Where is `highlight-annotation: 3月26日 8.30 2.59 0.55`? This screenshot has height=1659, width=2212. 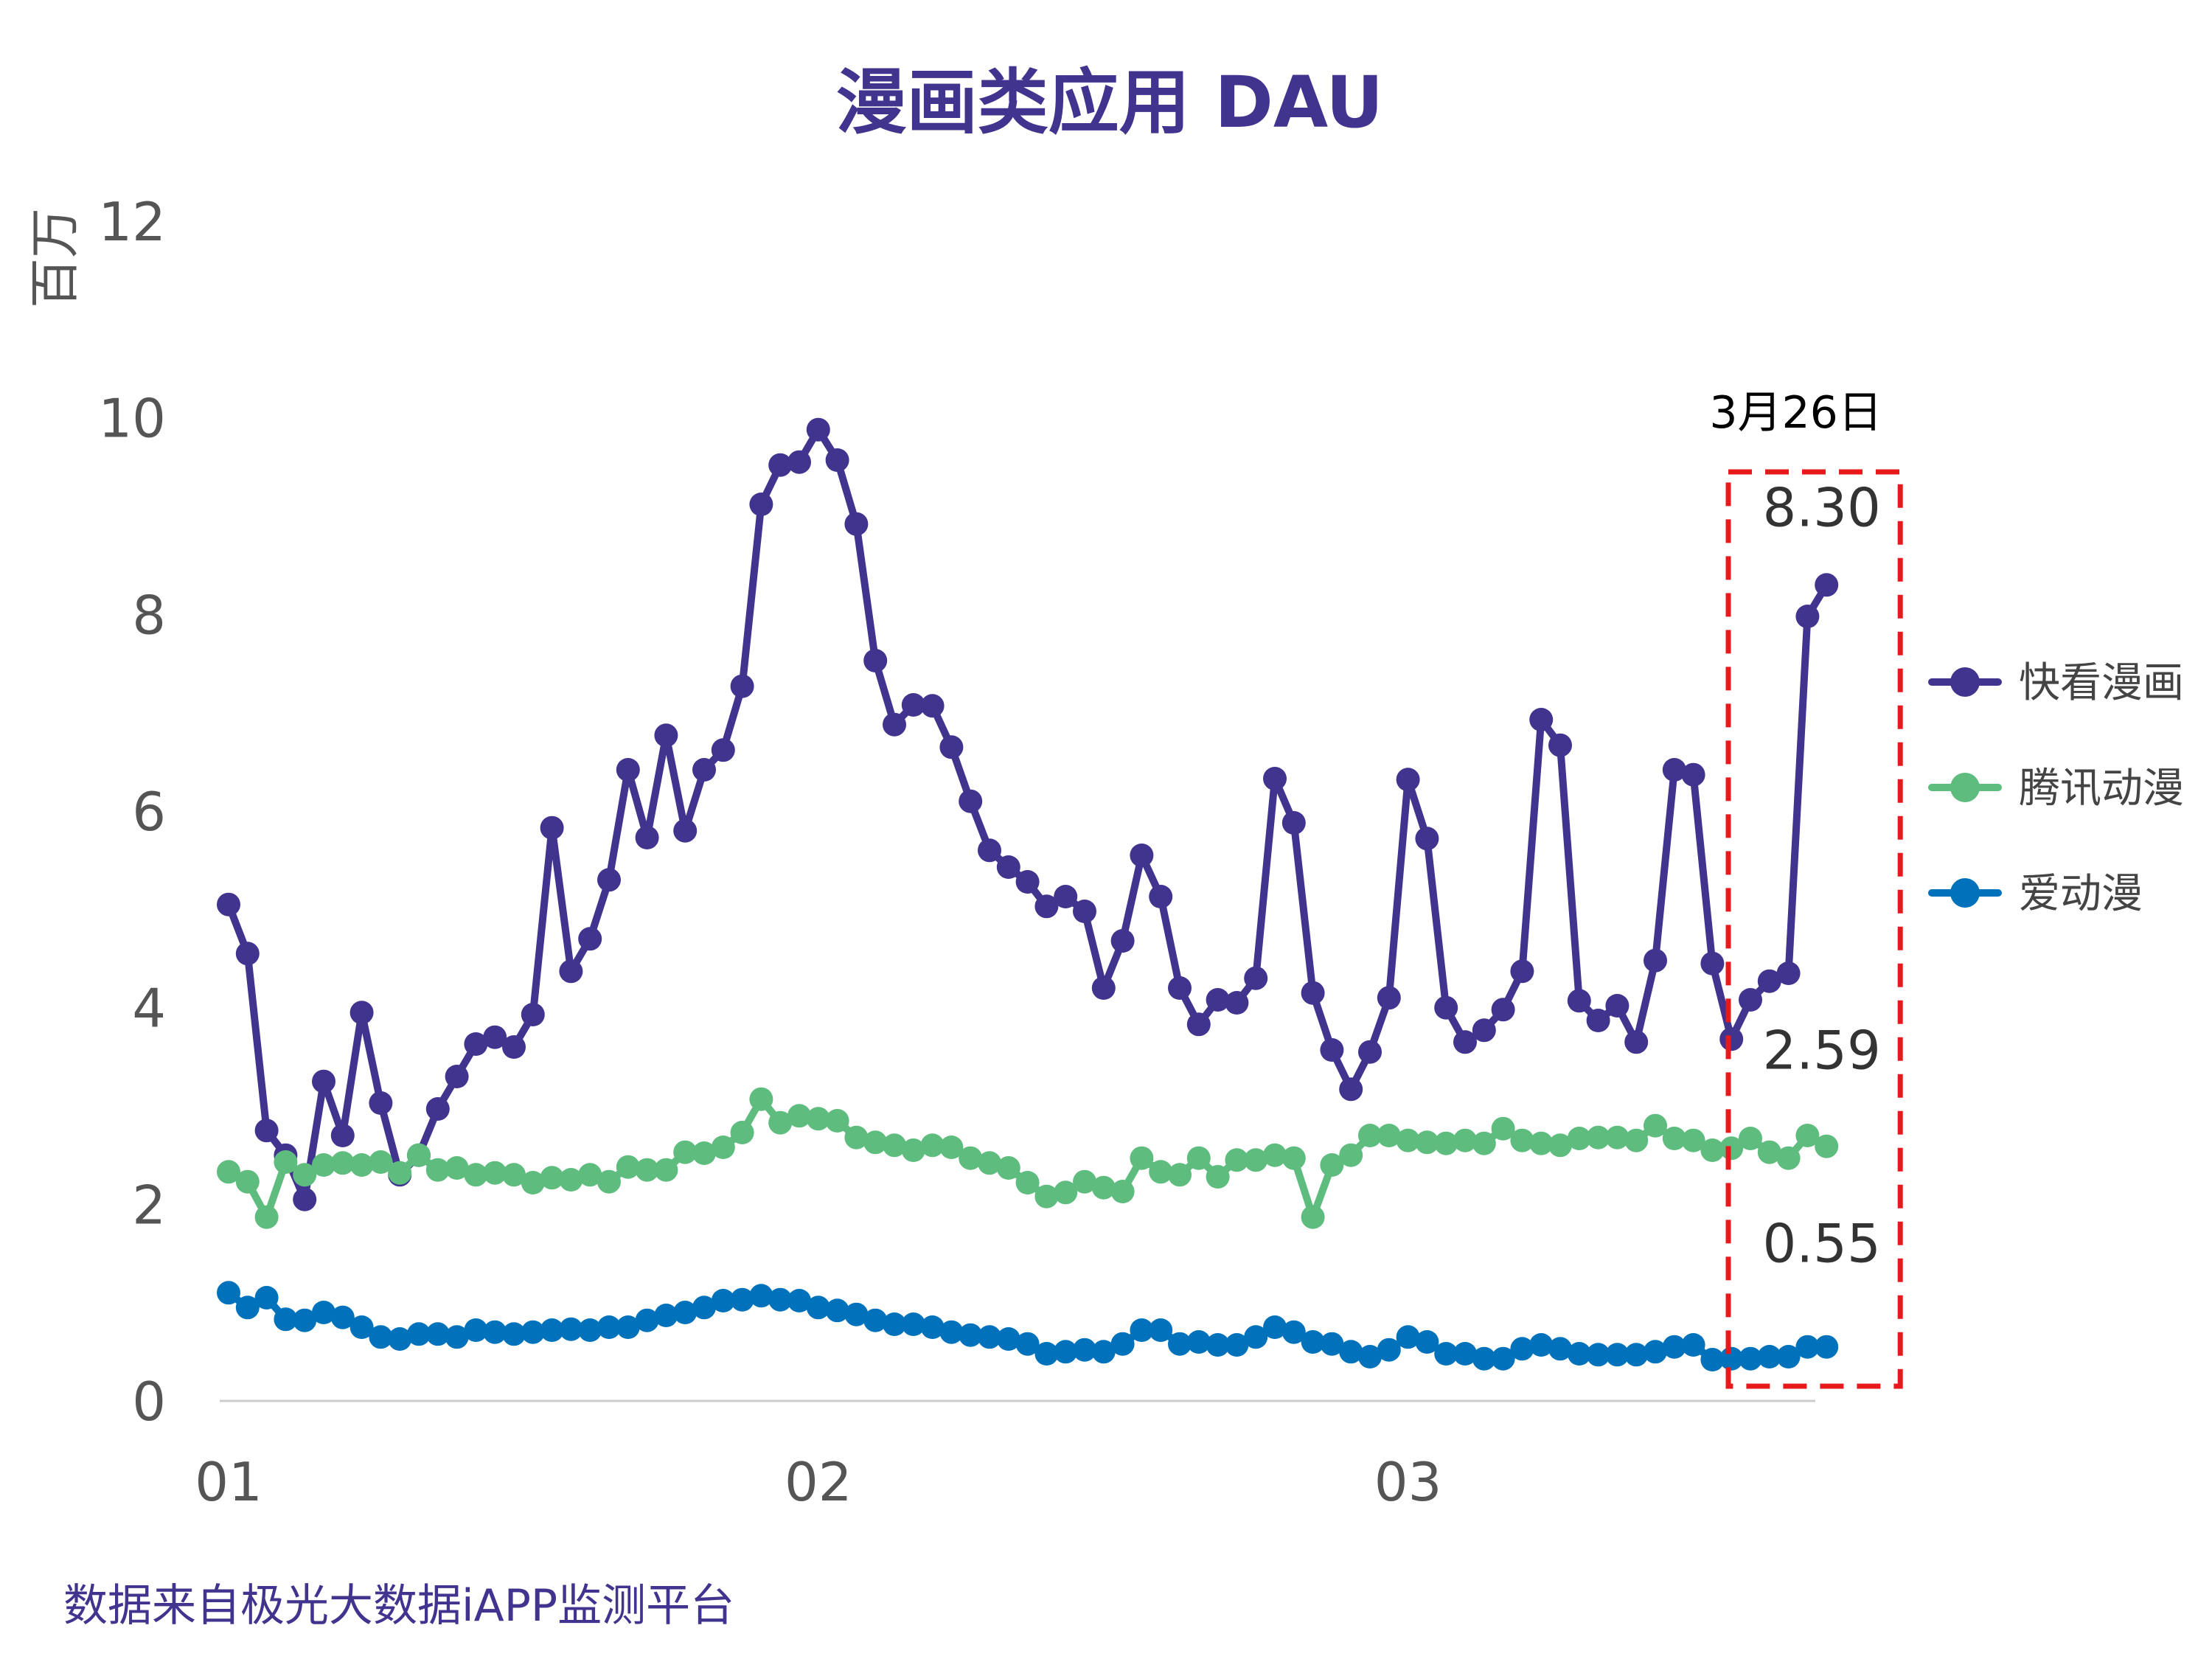 highlight-annotation: 3月26日 8.30 2.59 0.55 is located at coordinates (1806, 888).